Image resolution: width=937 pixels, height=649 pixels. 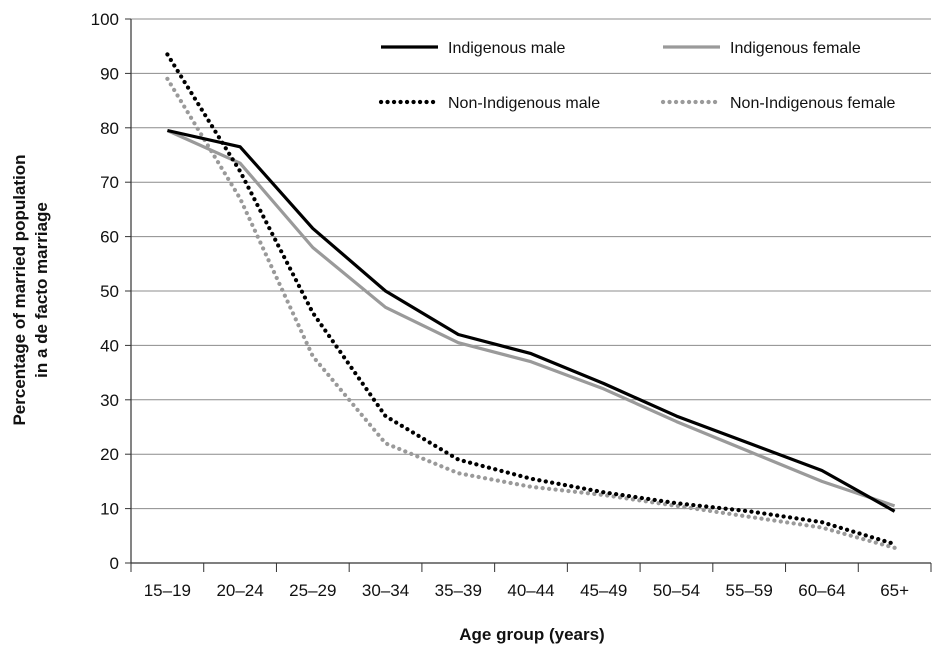 I want to click on x-tick-label: 20–24, so click(x=239, y=590).